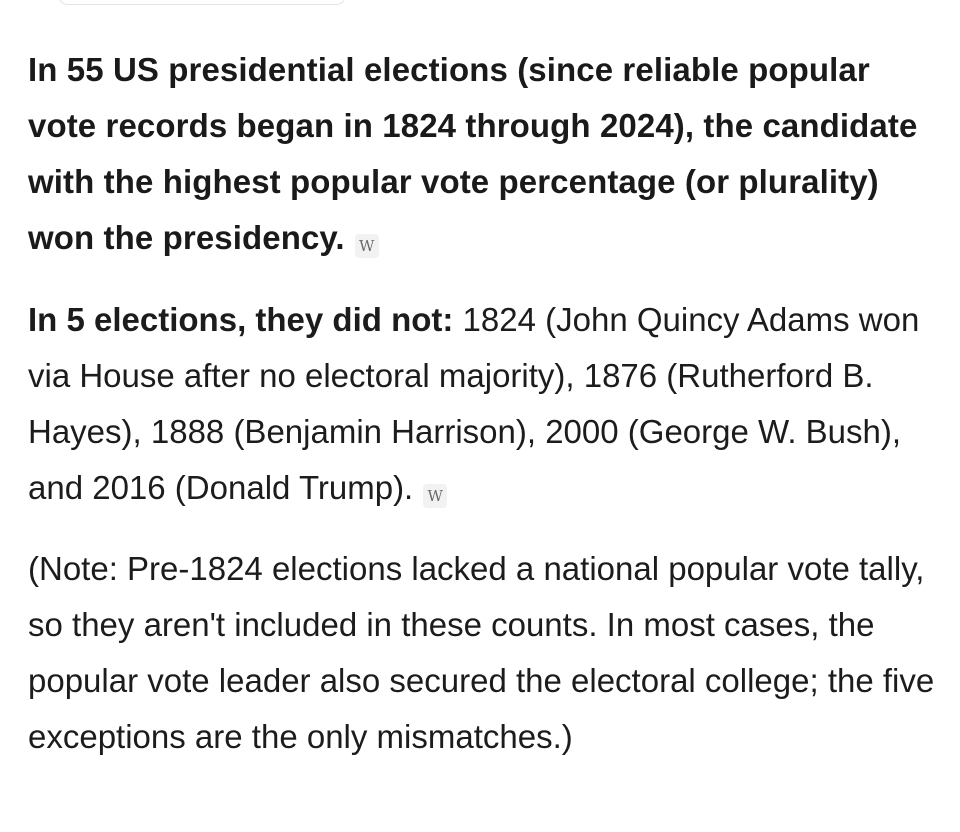  Describe the element at coordinates (241, 319) in the screenshot. I see `exceptions-lead: In 5 elections, they did not:` at that location.